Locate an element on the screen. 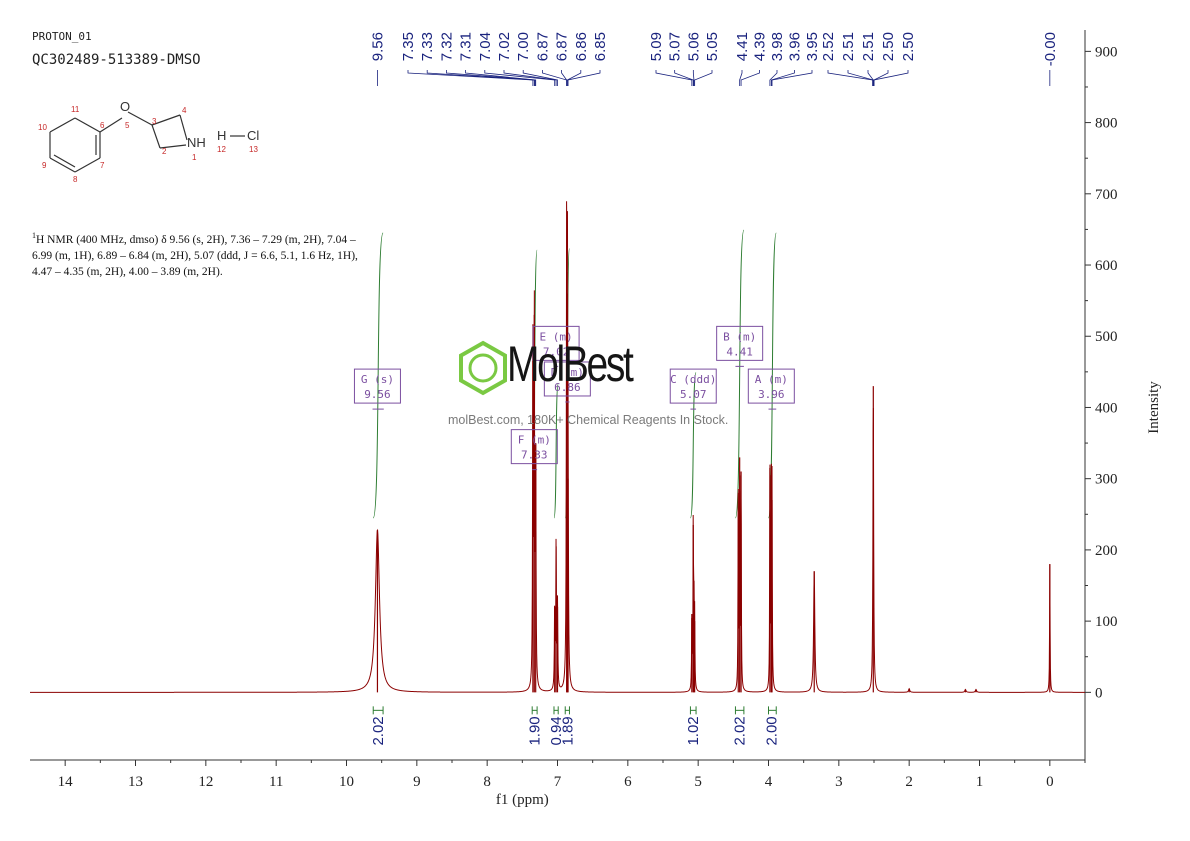  multiplet-shift: 7.02 is located at coordinates (556, 351).